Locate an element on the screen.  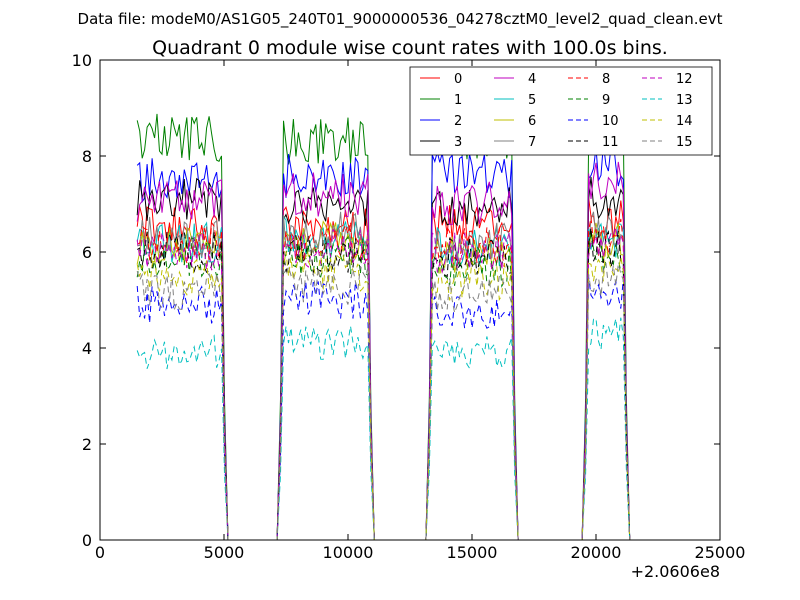
y-tick-label: 0 is located at coordinates (87, 540).